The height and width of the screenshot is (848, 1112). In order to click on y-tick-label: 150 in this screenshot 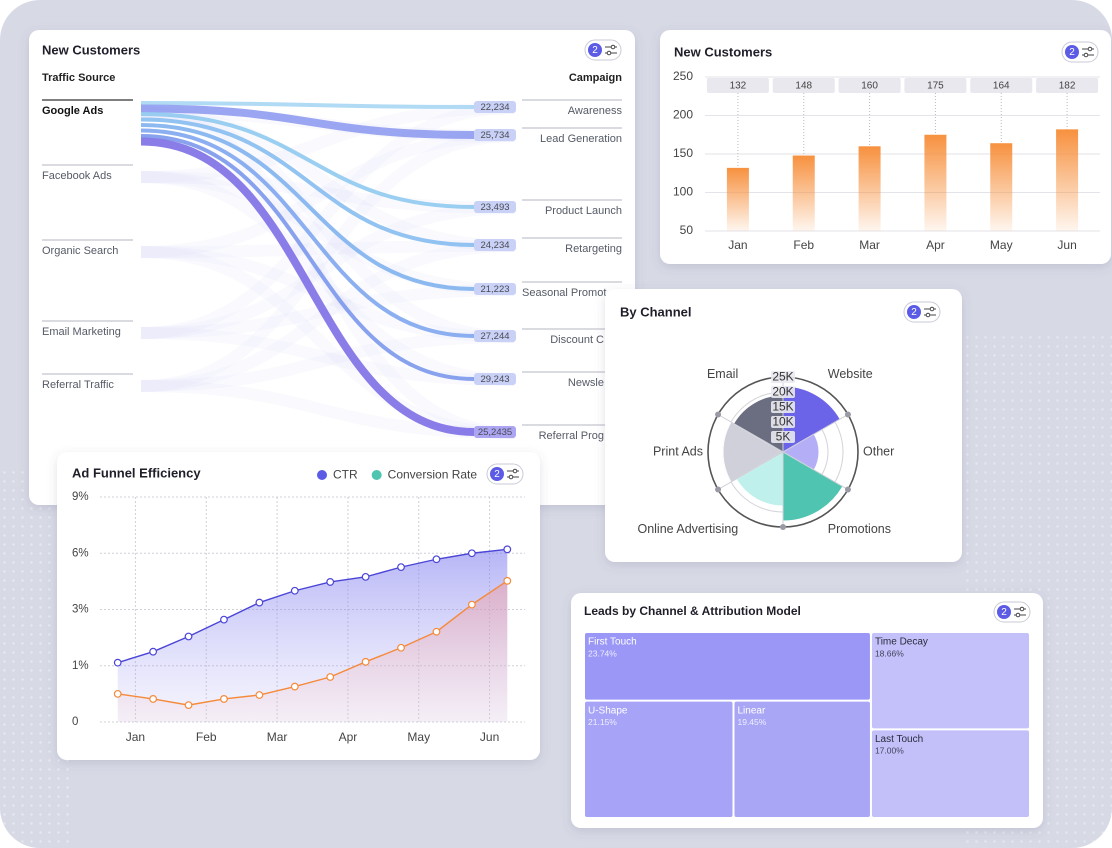, I will do `click(683, 153)`.